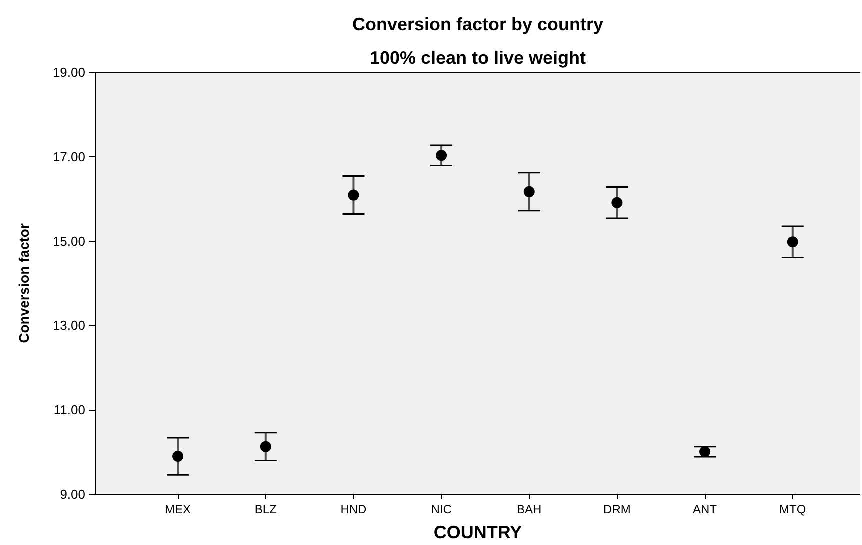 Image resolution: width=862 pixels, height=545 pixels. What do you see at coordinates (478, 24) in the screenshot?
I see `chart-title: Conversion factor by country` at bounding box center [478, 24].